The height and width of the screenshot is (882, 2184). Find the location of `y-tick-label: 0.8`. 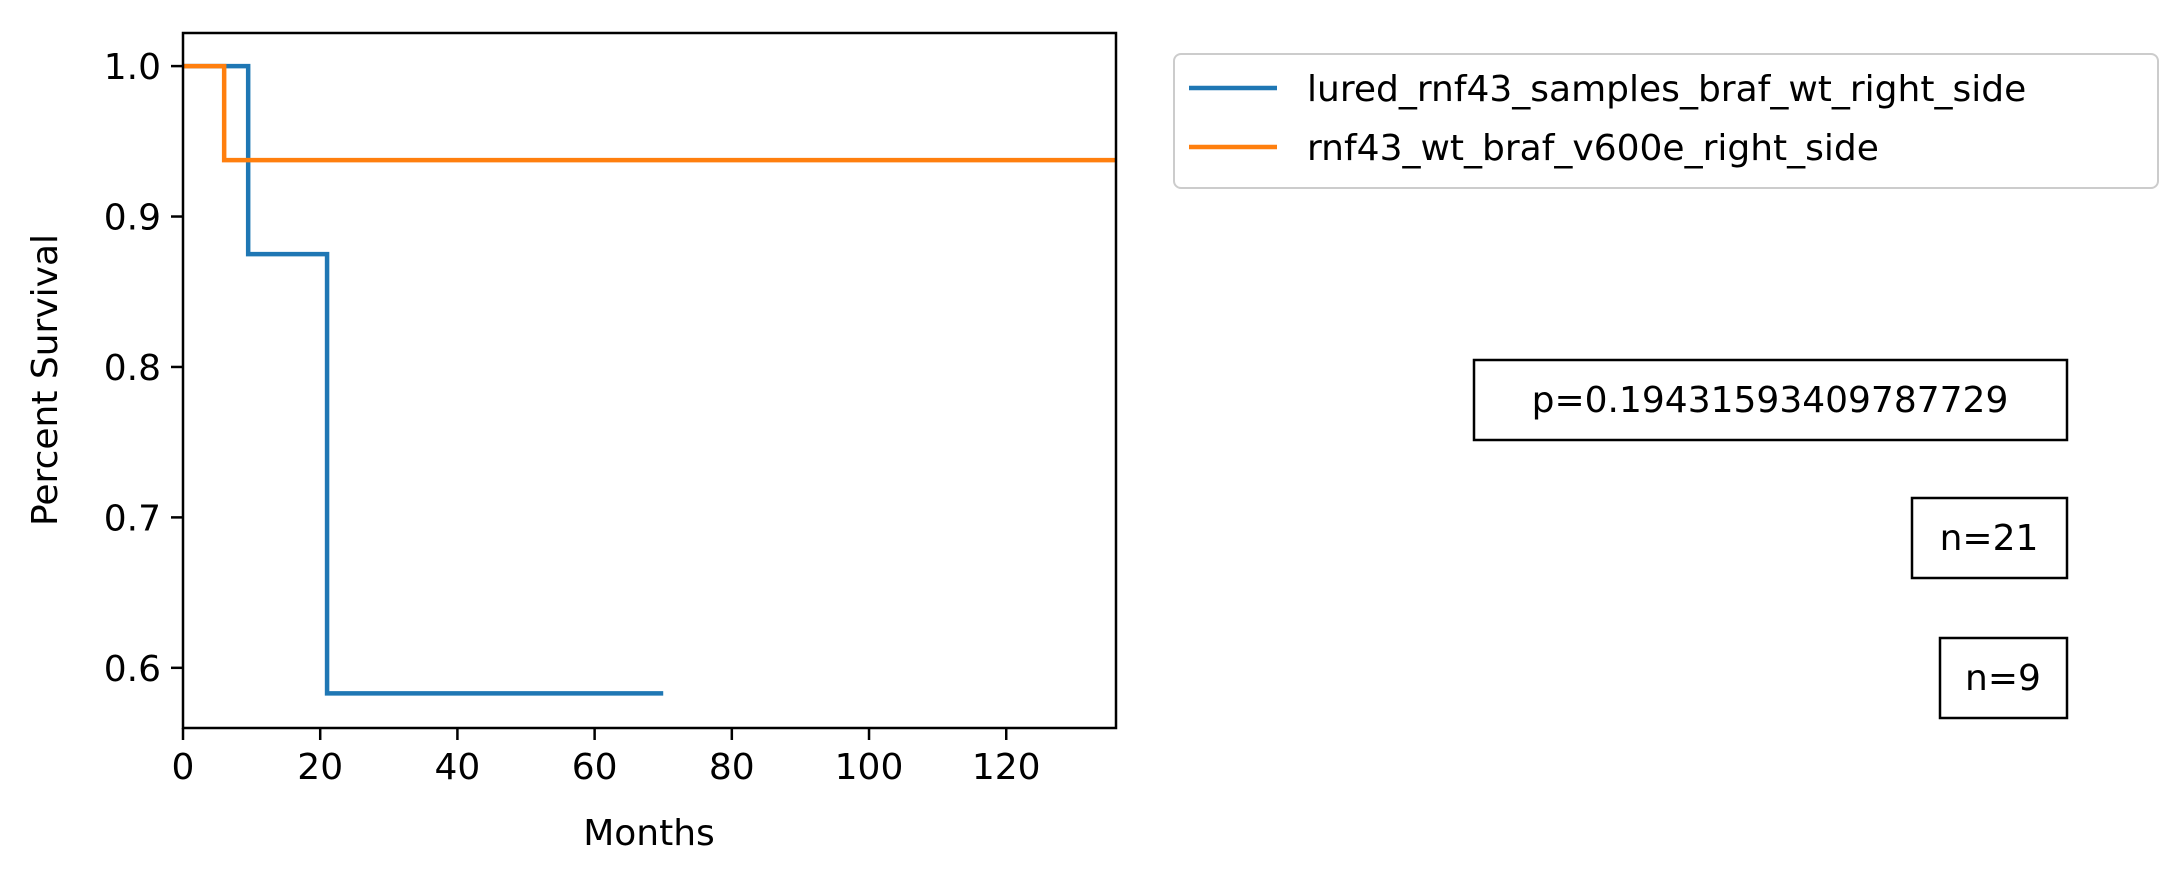

y-tick-label: 0.8 is located at coordinates (132, 368).